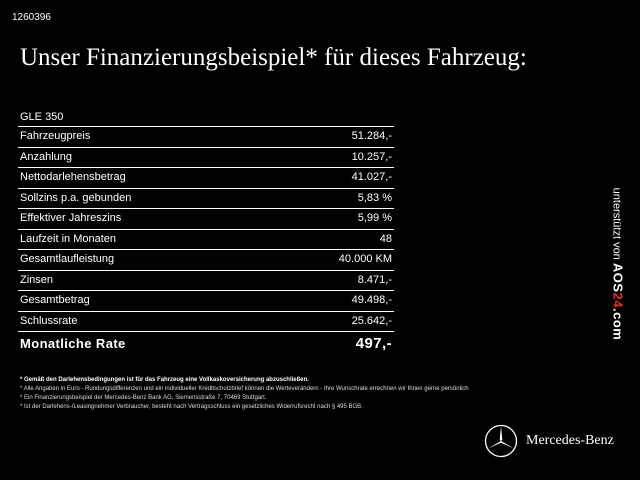 Image resolution: width=640 pixels, height=480 pixels. What do you see at coordinates (206, 158) in the screenshot?
I see `table-row: Anzahlung 10.257,-` at bounding box center [206, 158].